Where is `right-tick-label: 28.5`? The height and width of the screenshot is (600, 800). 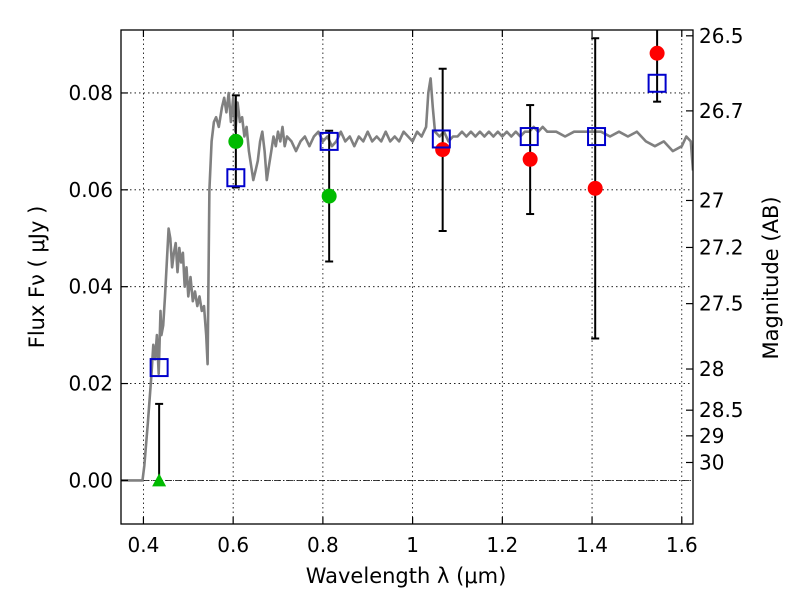 right-tick-label: 28.5 is located at coordinates (721, 410).